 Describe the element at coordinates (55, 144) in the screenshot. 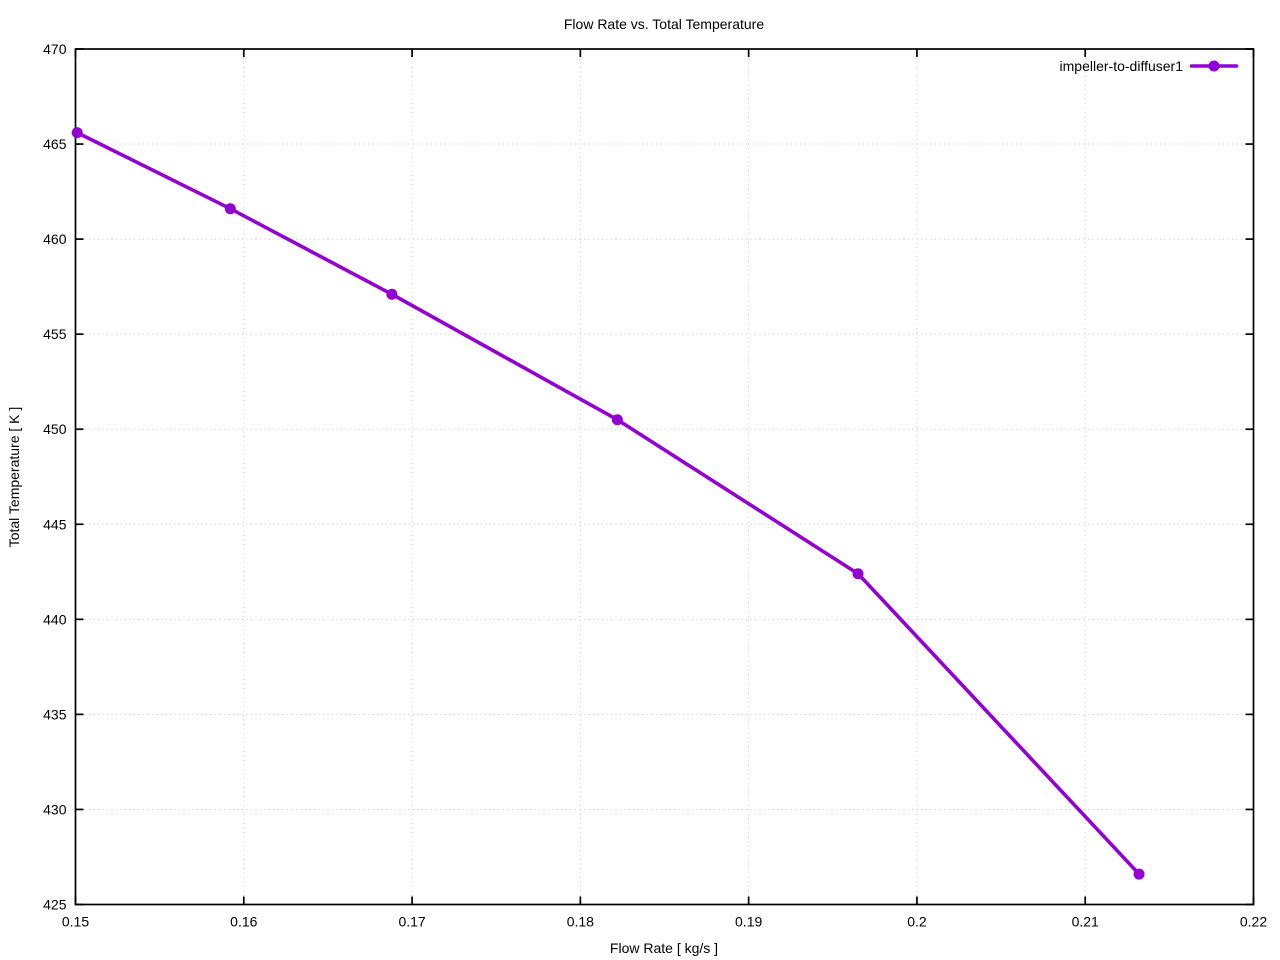

I see `y-tick-label: 465` at that location.